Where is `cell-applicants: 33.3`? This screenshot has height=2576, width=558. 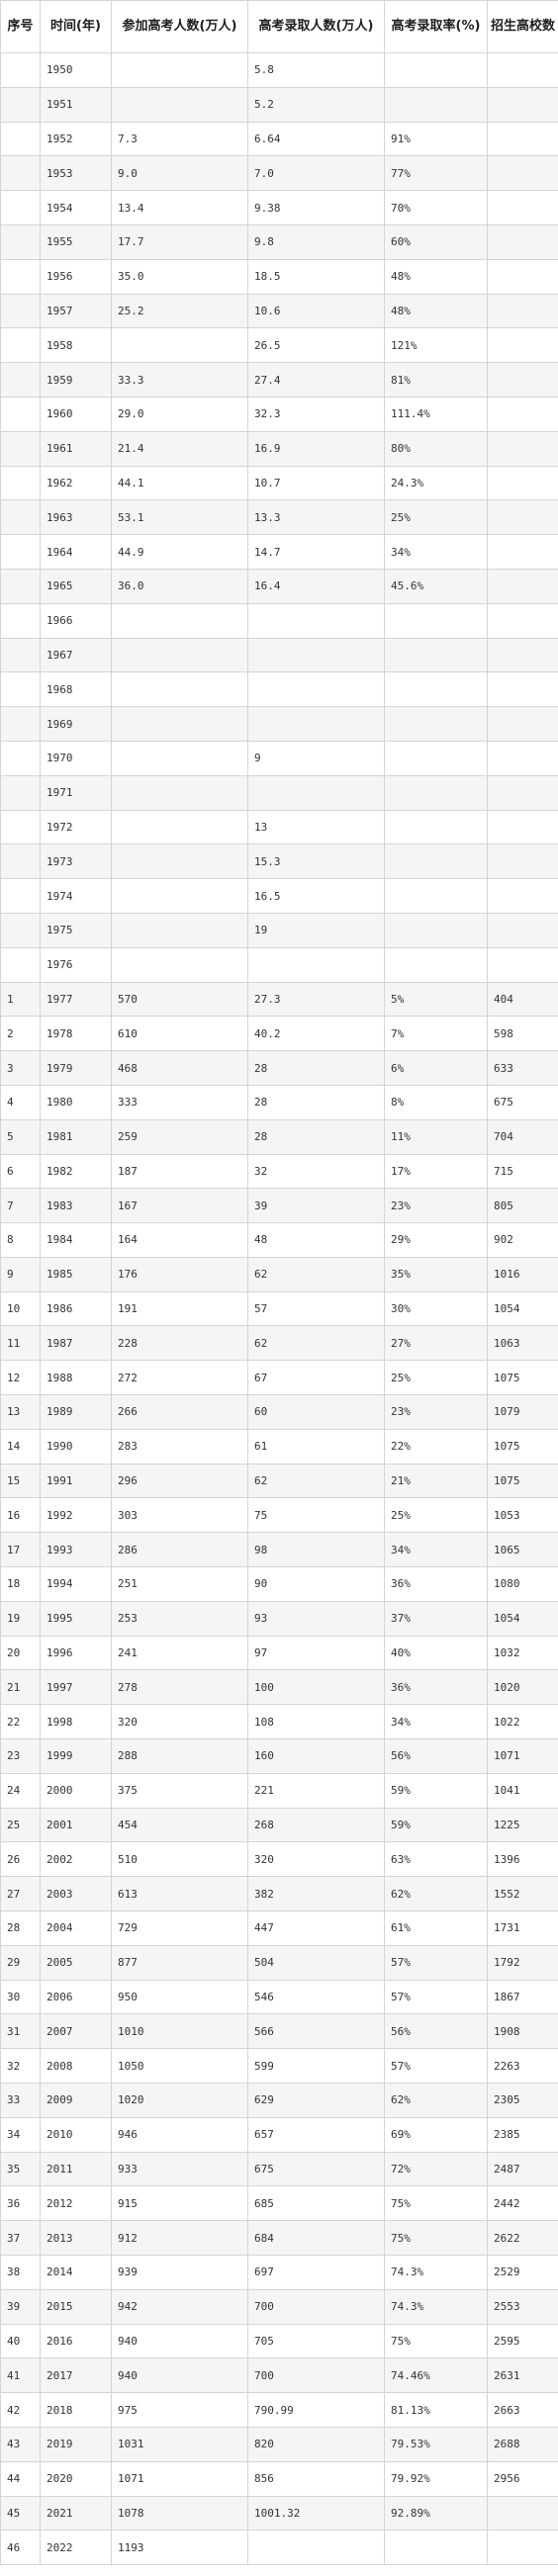 cell-applicants: 33.3 is located at coordinates (179, 380).